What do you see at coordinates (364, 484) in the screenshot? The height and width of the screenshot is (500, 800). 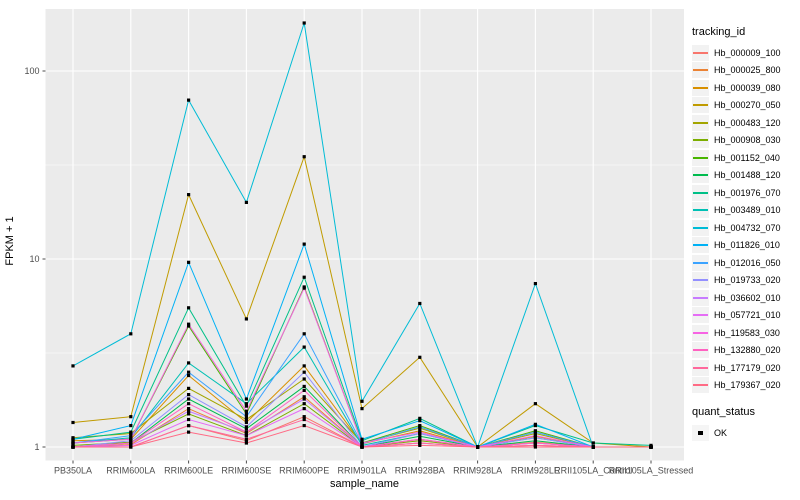 I see `x-axis-title: sample_name` at bounding box center [364, 484].